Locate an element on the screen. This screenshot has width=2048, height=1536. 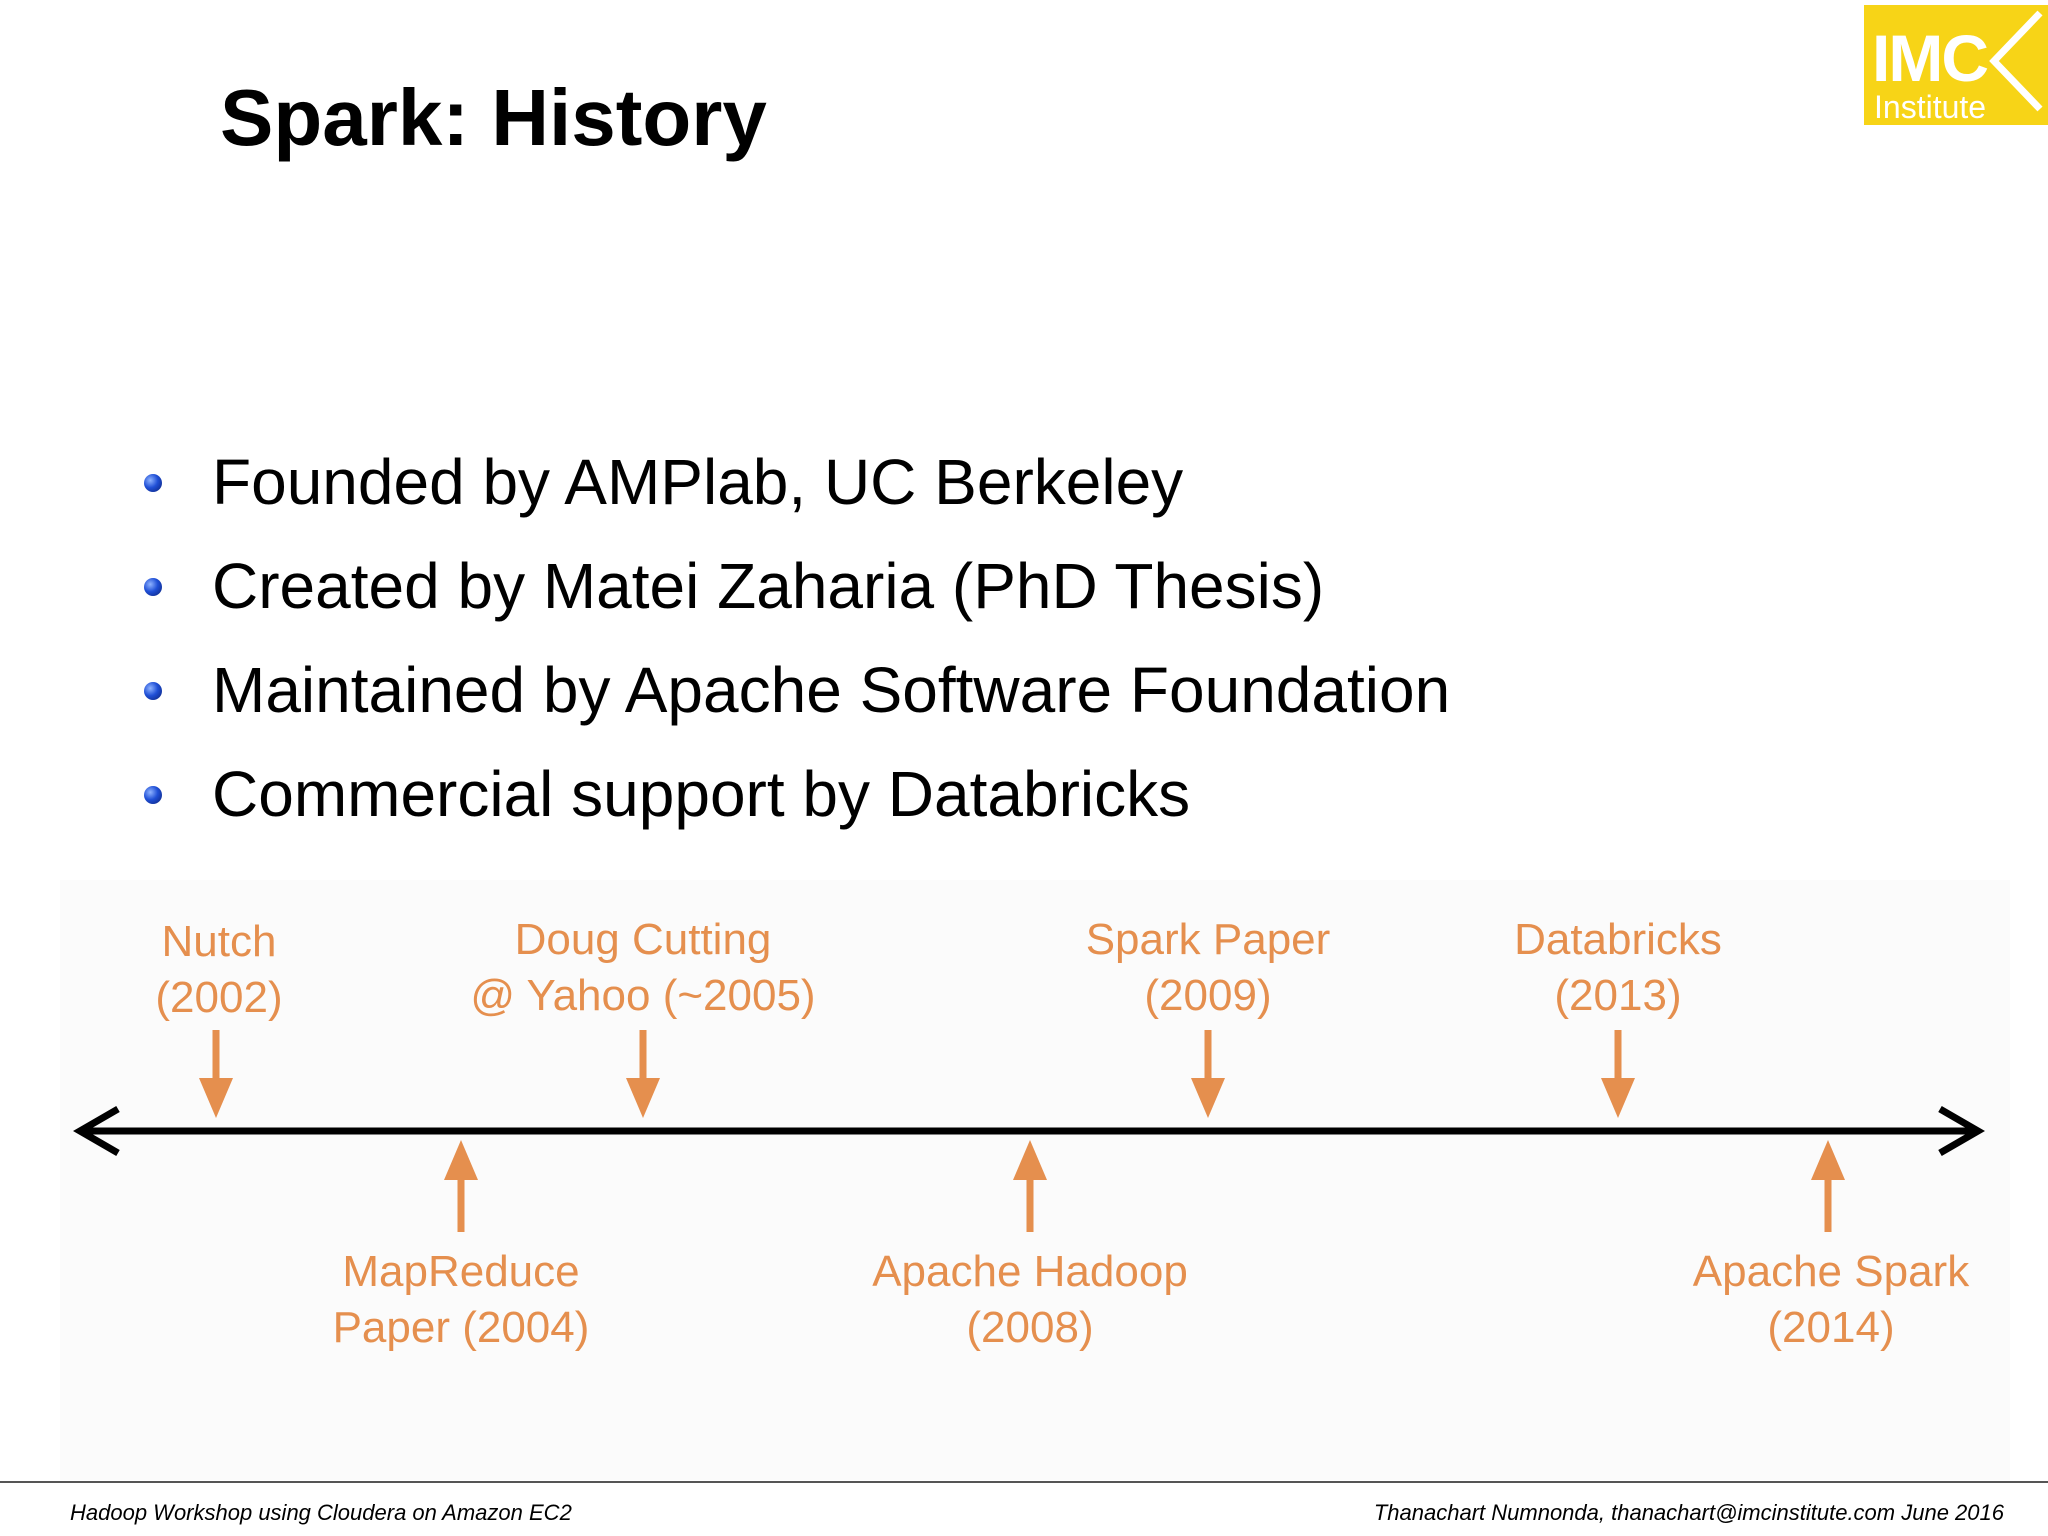
logo-sub-text: Institute is located at coordinates (1930, 107).